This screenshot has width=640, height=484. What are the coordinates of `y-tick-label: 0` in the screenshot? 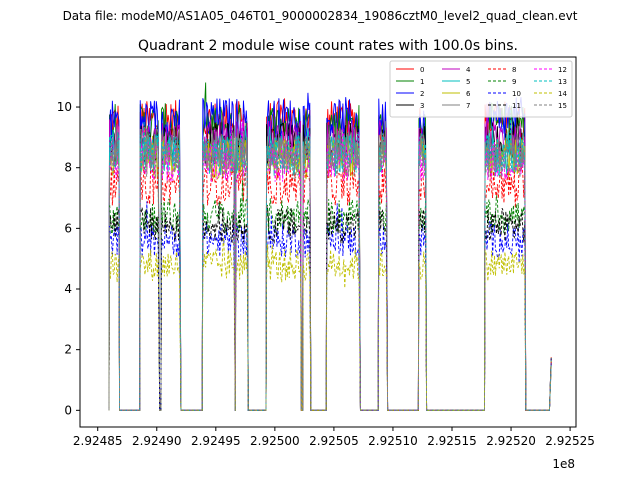 It's located at (68, 410).